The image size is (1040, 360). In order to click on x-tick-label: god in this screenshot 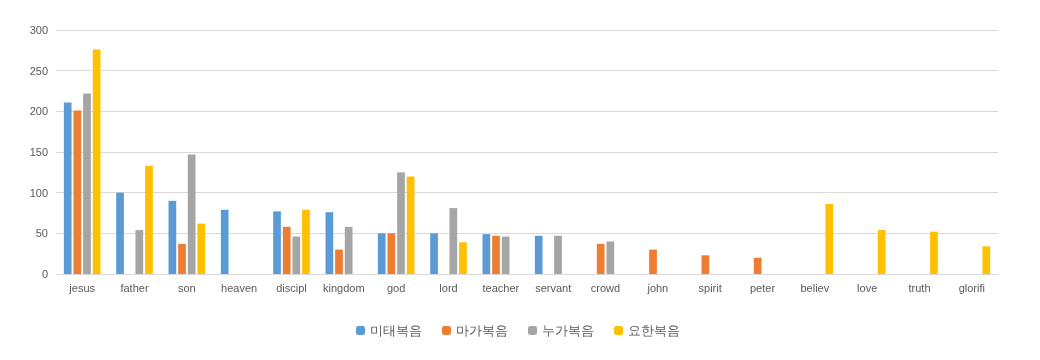, I will do `click(396, 287)`.